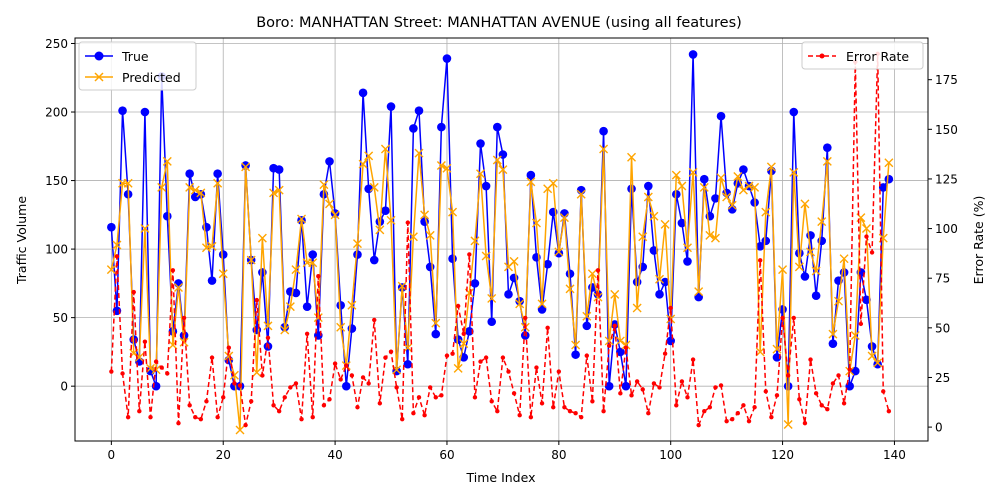 This screenshot has width=1000, height=500. I want to click on y-axis-left: 0 50 100 150 200 250, so click(60, 215).